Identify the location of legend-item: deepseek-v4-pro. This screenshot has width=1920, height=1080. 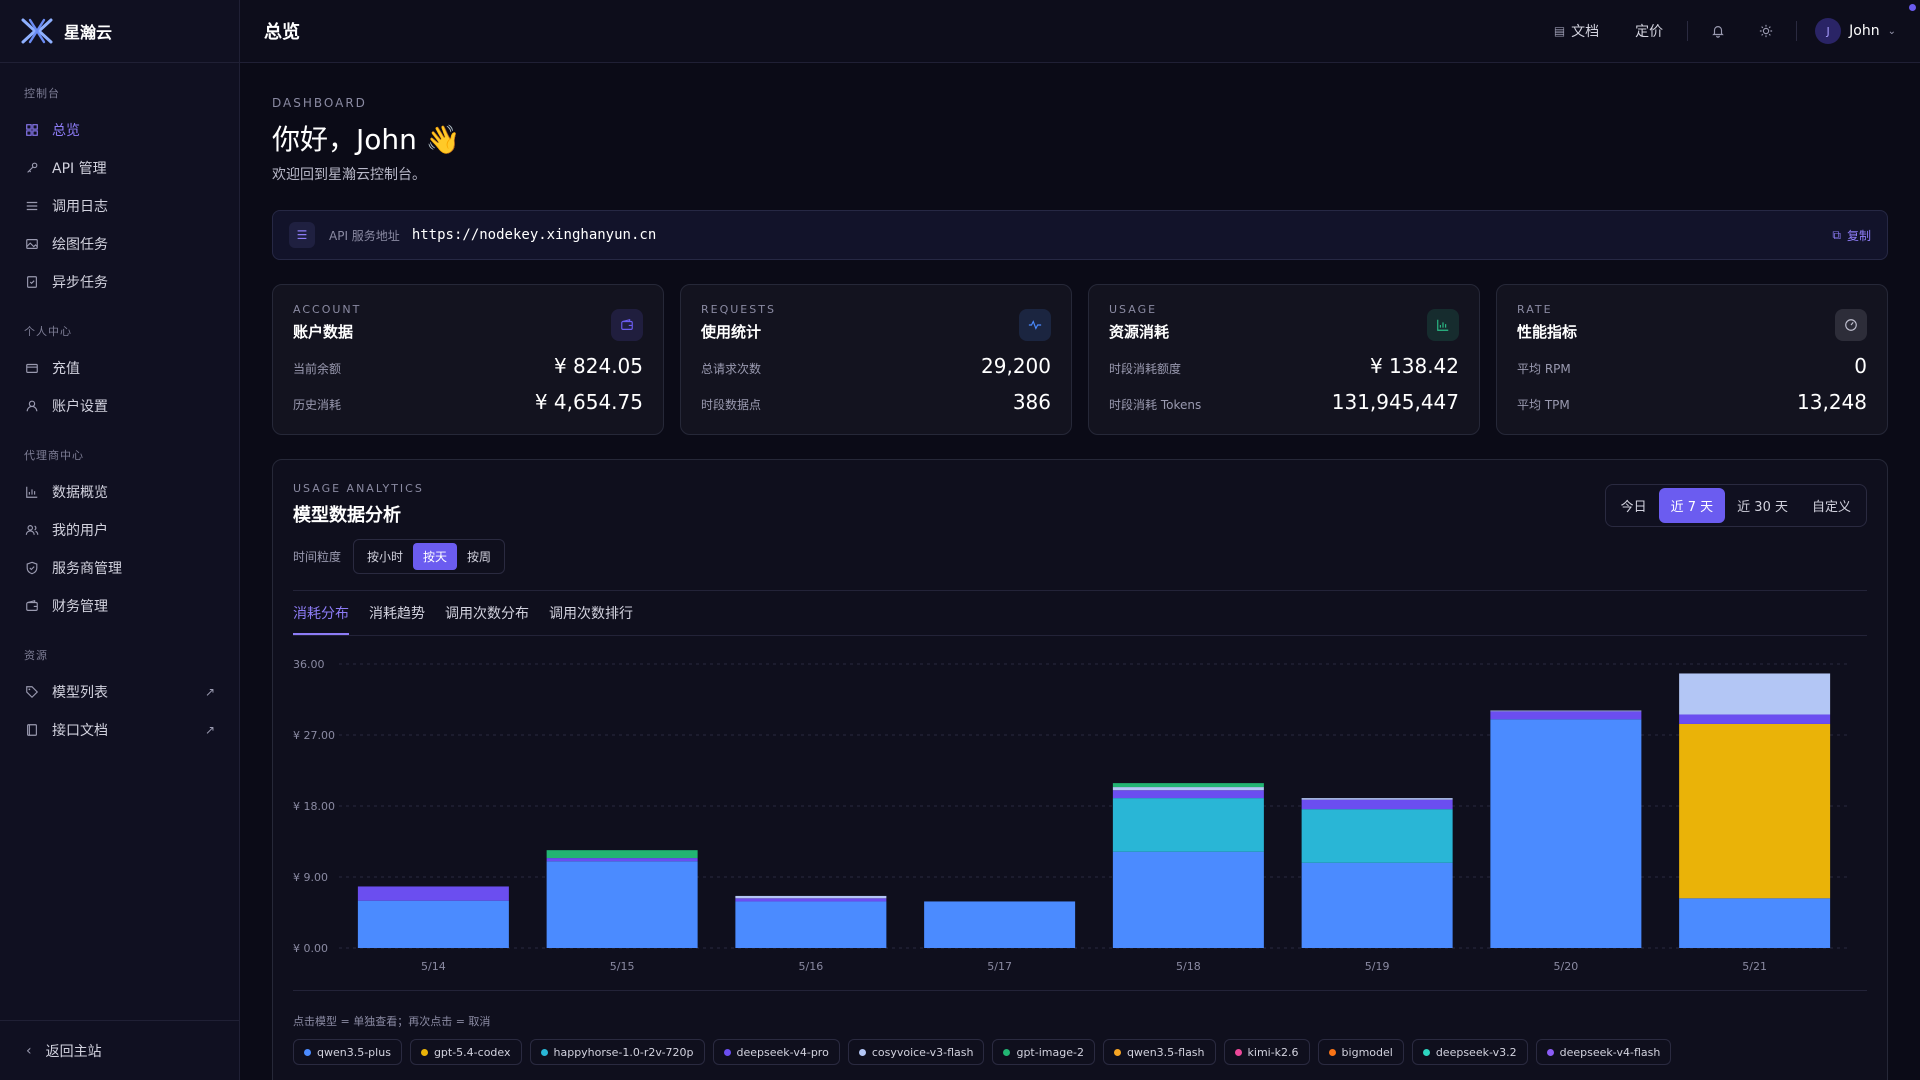
(776, 1052).